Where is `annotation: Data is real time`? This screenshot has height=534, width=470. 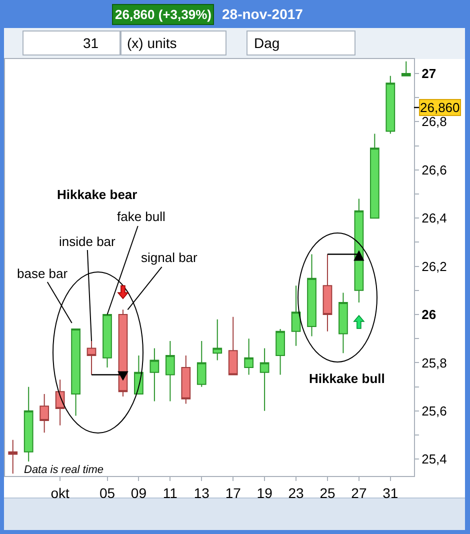 annotation: Data is real time is located at coordinates (64, 470).